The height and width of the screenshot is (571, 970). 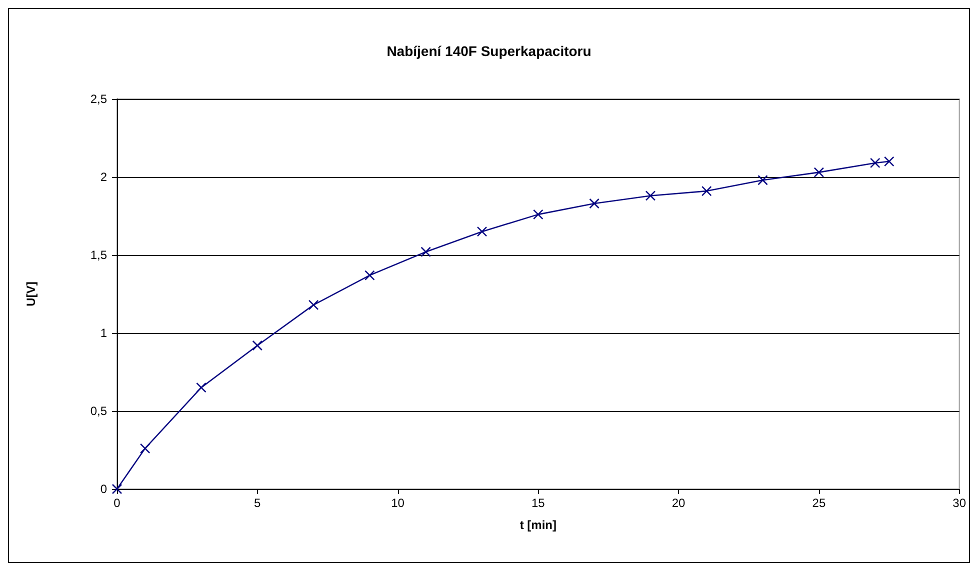 What do you see at coordinates (104, 177) in the screenshot?
I see `y-tick-label: 2` at bounding box center [104, 177].